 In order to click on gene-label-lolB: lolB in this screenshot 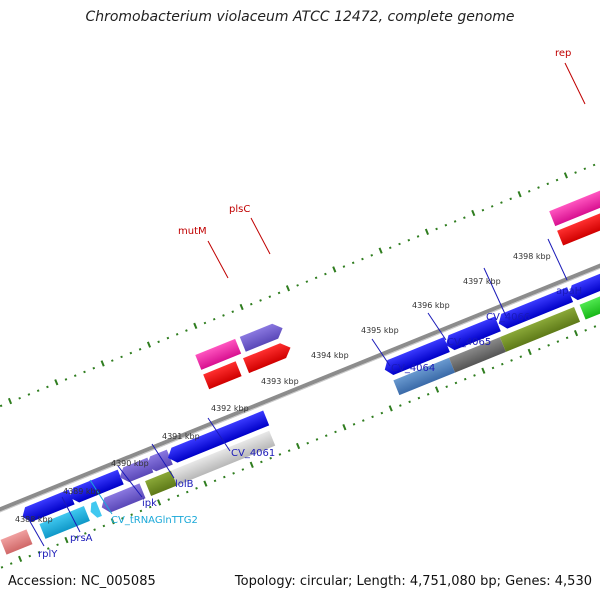, I will do `click(184, 484)`.